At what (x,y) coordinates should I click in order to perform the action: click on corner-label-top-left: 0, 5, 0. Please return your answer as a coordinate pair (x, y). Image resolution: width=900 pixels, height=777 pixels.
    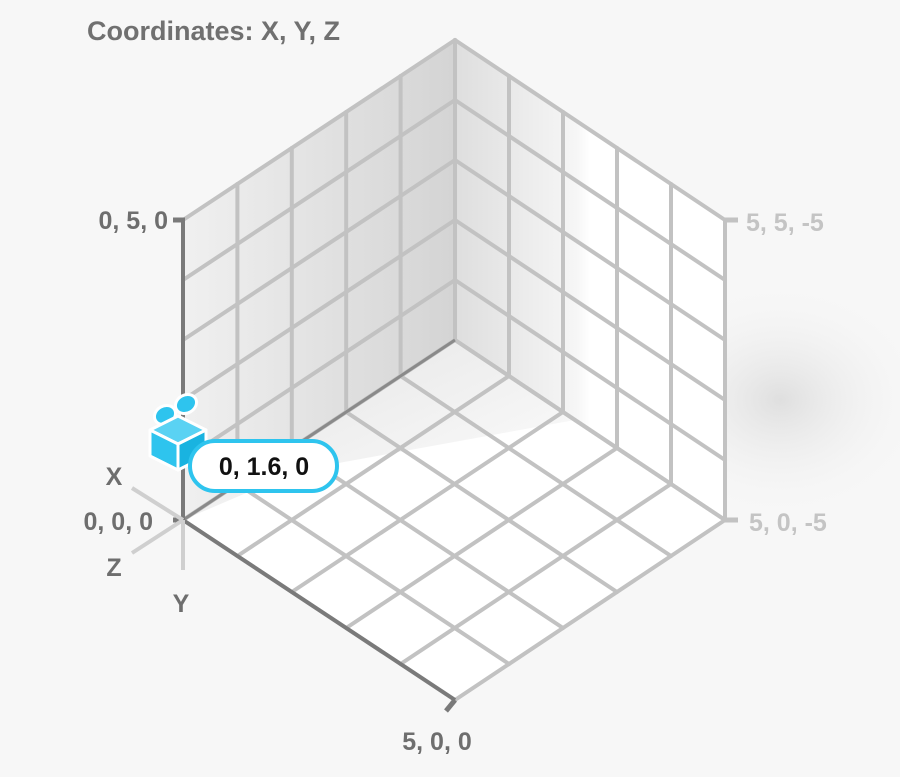
    Looking at the image, I should click on (134, 221).